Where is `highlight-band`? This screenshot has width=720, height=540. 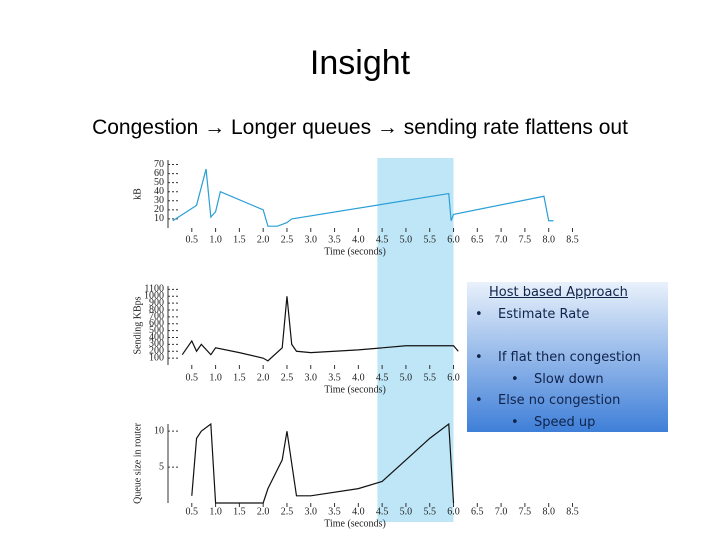
highlight-band is located at coordinates (415, 340).